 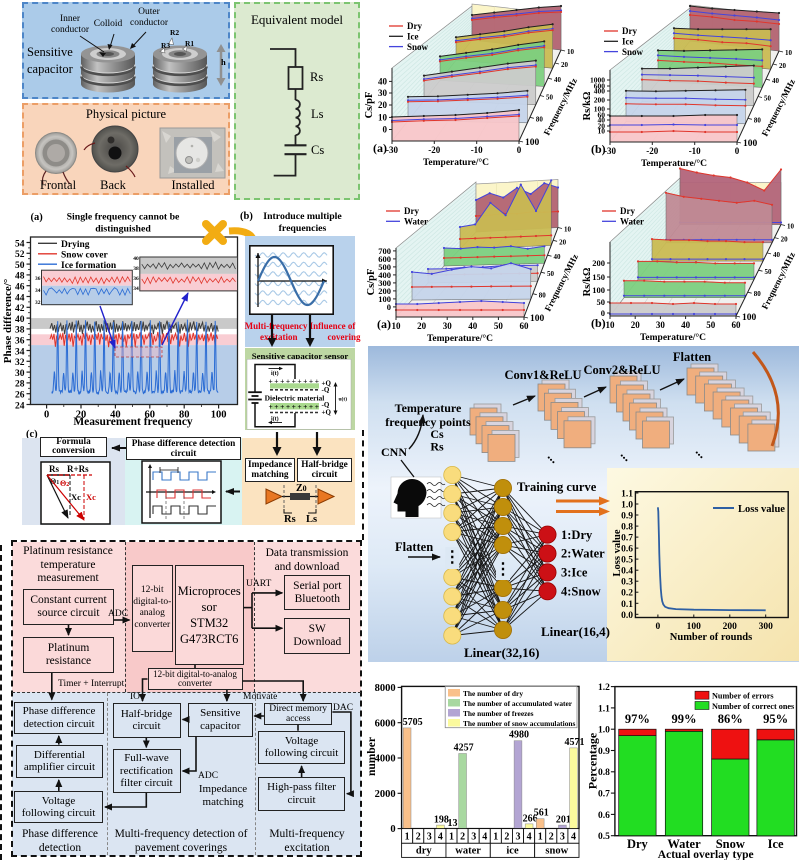 What do you see at coordinates (541, 813) in the screenshot?
I see `svg-text: 561` at bounding box center [541, 813].